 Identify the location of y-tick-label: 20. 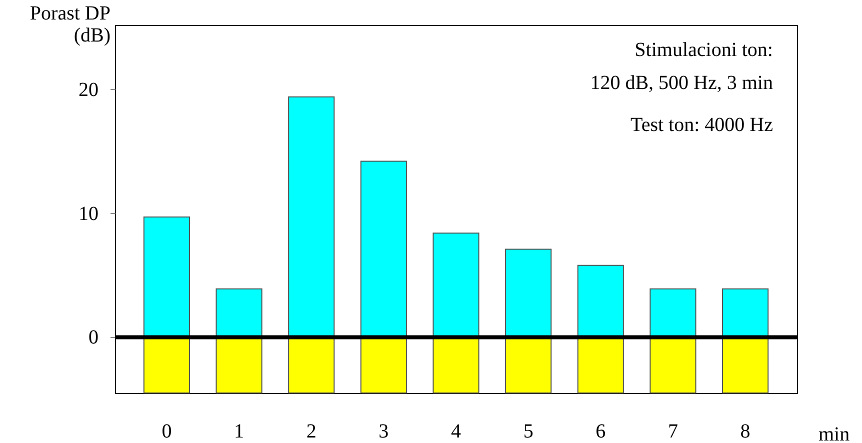
(88, 89).